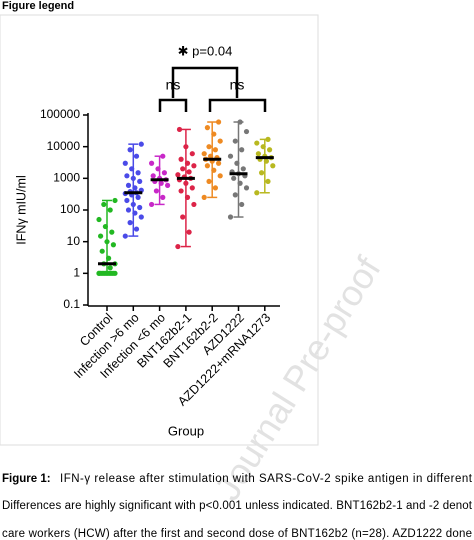 The image size is (474, 540). Describe the element at coordinates (38, 6) in the screenshot. I see `header-title: Figure legend` at that location.